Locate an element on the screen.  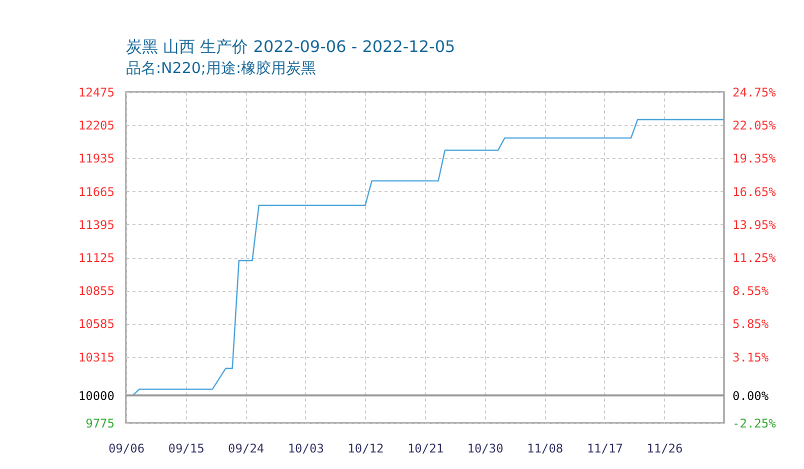
y2-tick-label: -2.25% is located at coordinates (754, 423).